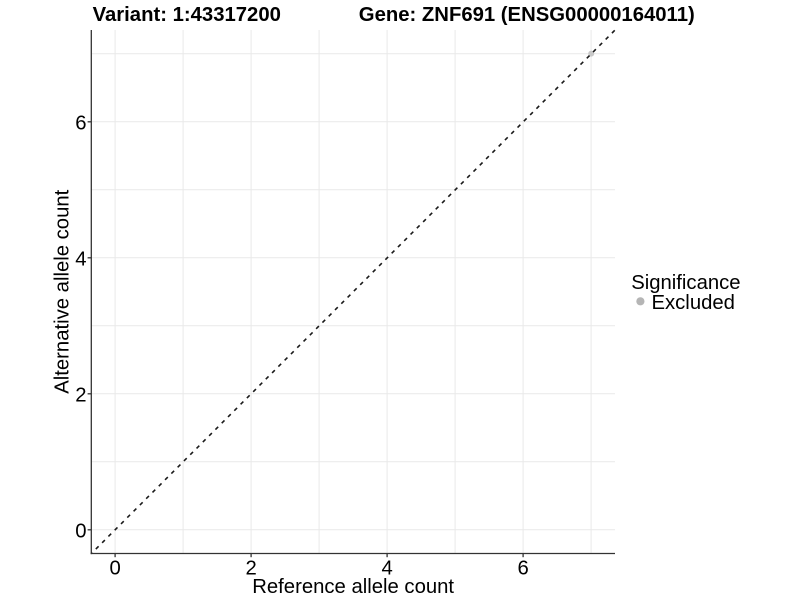  What do you see at coordinates (353, 587) in the screenshot?
I see `svg-text: Reference allele count` at bounding box center [353, 587].